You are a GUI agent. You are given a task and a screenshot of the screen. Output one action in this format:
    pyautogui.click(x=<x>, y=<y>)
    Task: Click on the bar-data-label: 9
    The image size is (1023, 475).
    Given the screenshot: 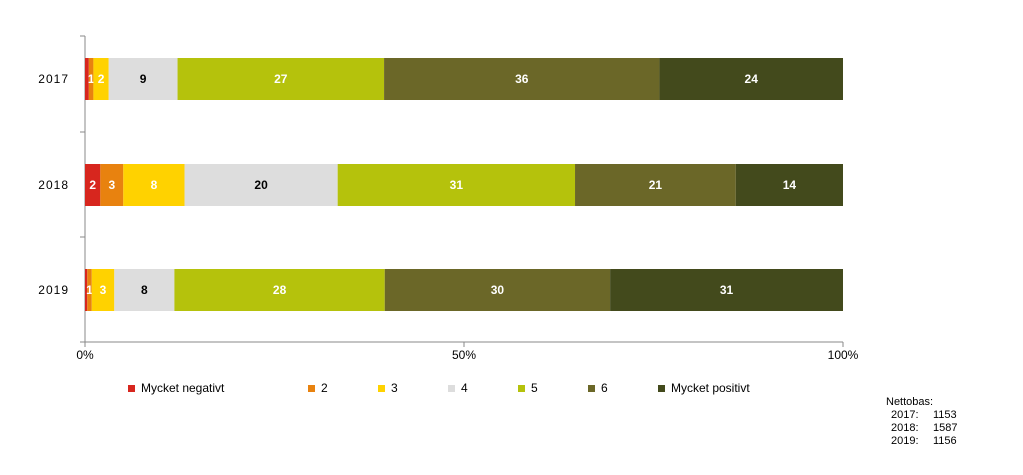 What is the action you would take?
    pyautogui.click(x=143, y=79)
    